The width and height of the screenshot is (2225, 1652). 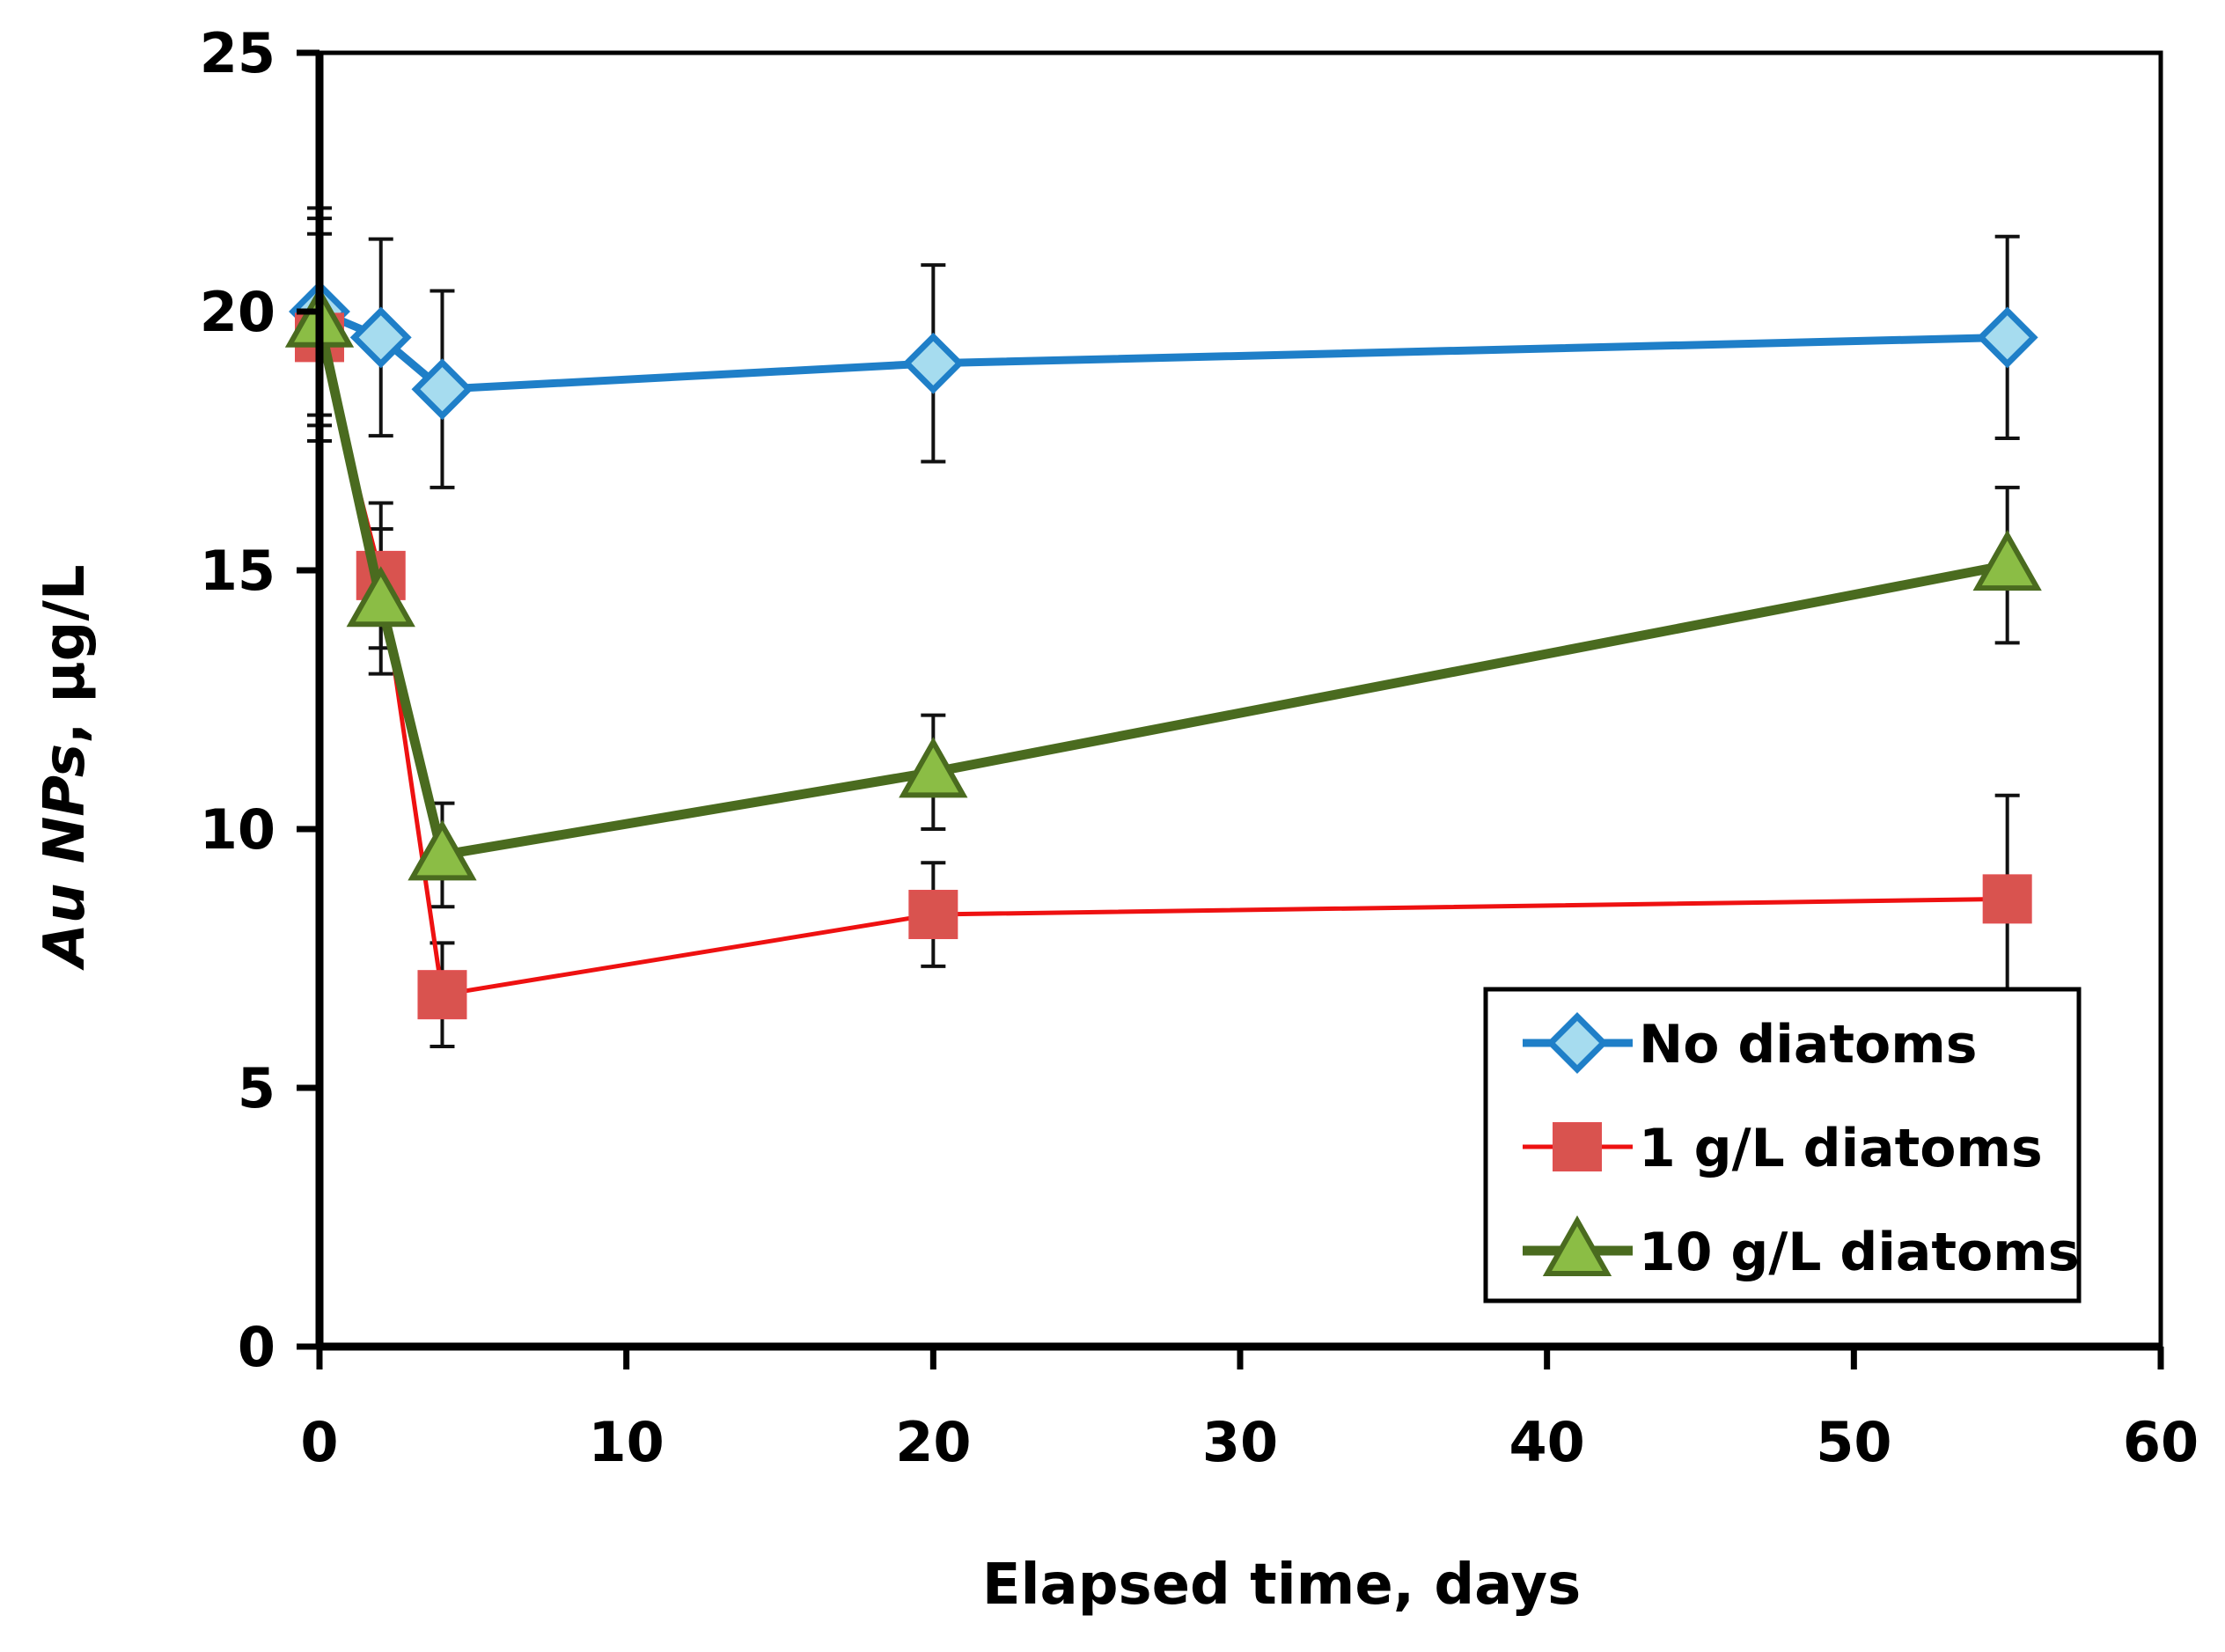 I want to click on triangle-marker-icon, so click(x=1577, y=1245).